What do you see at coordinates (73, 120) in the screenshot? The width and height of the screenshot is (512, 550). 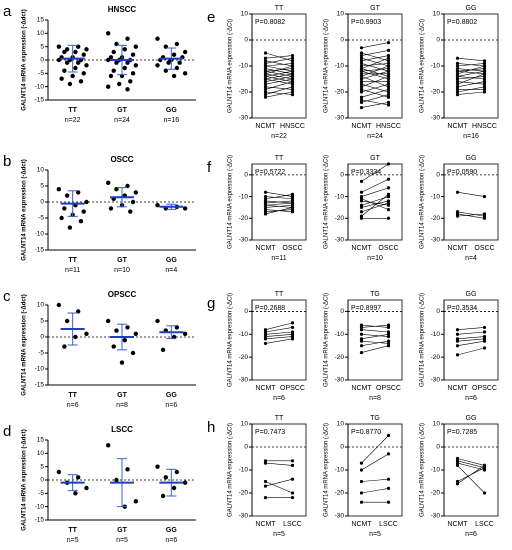 I see `n-label: n=22` at bounding box center [73, 120].